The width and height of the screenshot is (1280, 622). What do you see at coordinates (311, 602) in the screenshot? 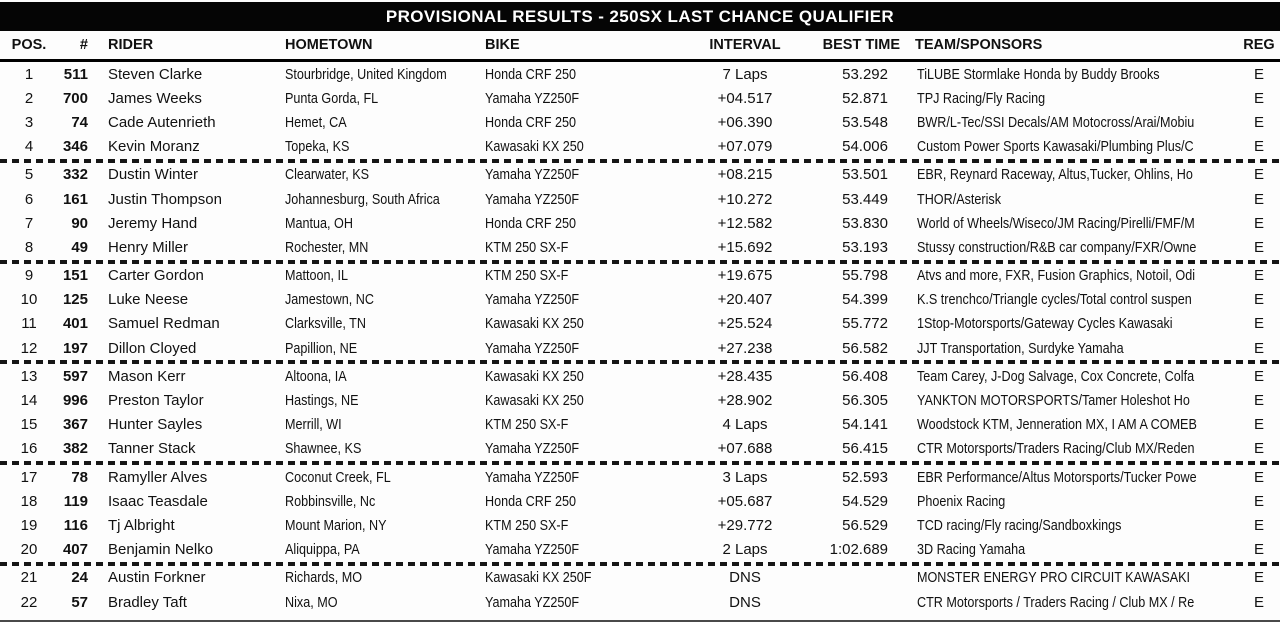
I see `hometown-text: Nixa, MO` at bounding box center [311, 602].